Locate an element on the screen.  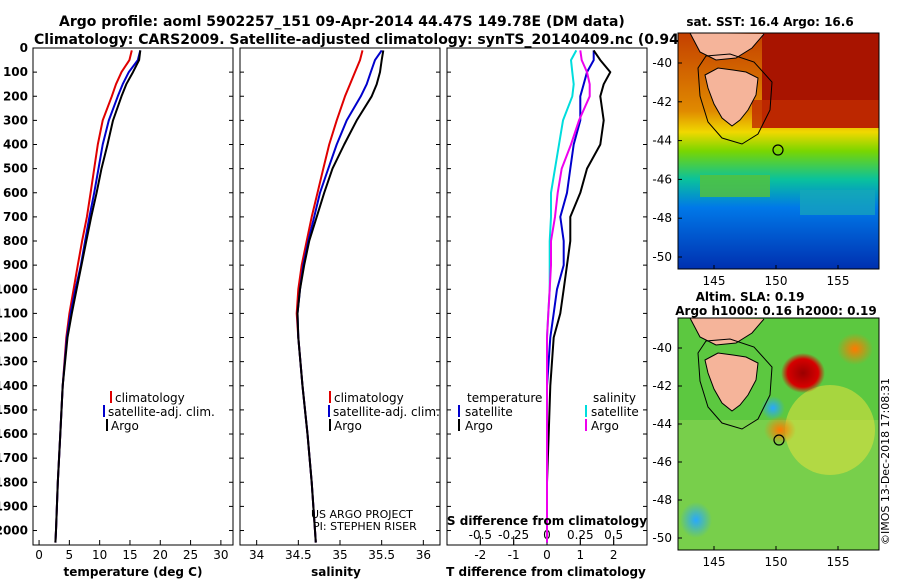
legend-label-argo: Argo is located at coordinates (125, 426).